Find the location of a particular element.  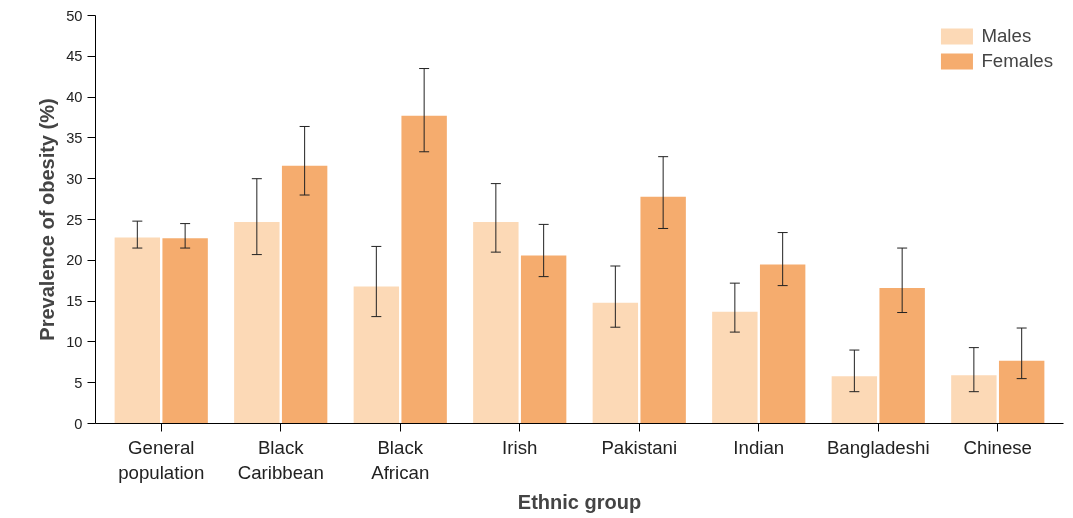

y-tick-label: 15 is located at coordinates (74, 301).